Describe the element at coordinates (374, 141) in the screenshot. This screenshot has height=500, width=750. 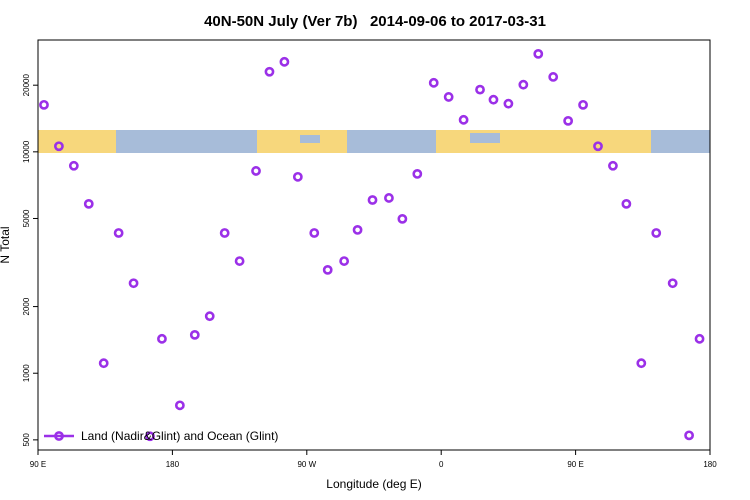
I see `map-band` at that location.